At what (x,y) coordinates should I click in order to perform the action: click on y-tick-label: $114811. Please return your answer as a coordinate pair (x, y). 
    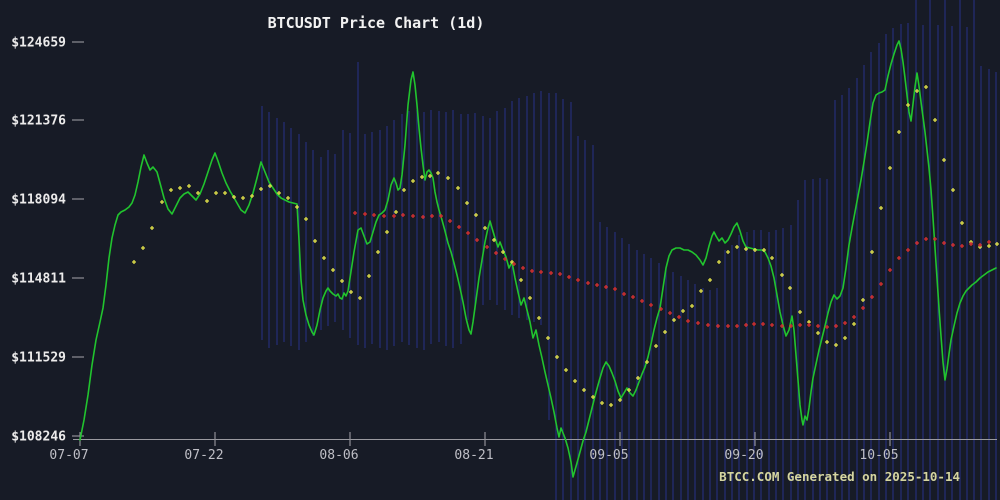
    Looking at the image, I should click on (38, 279).